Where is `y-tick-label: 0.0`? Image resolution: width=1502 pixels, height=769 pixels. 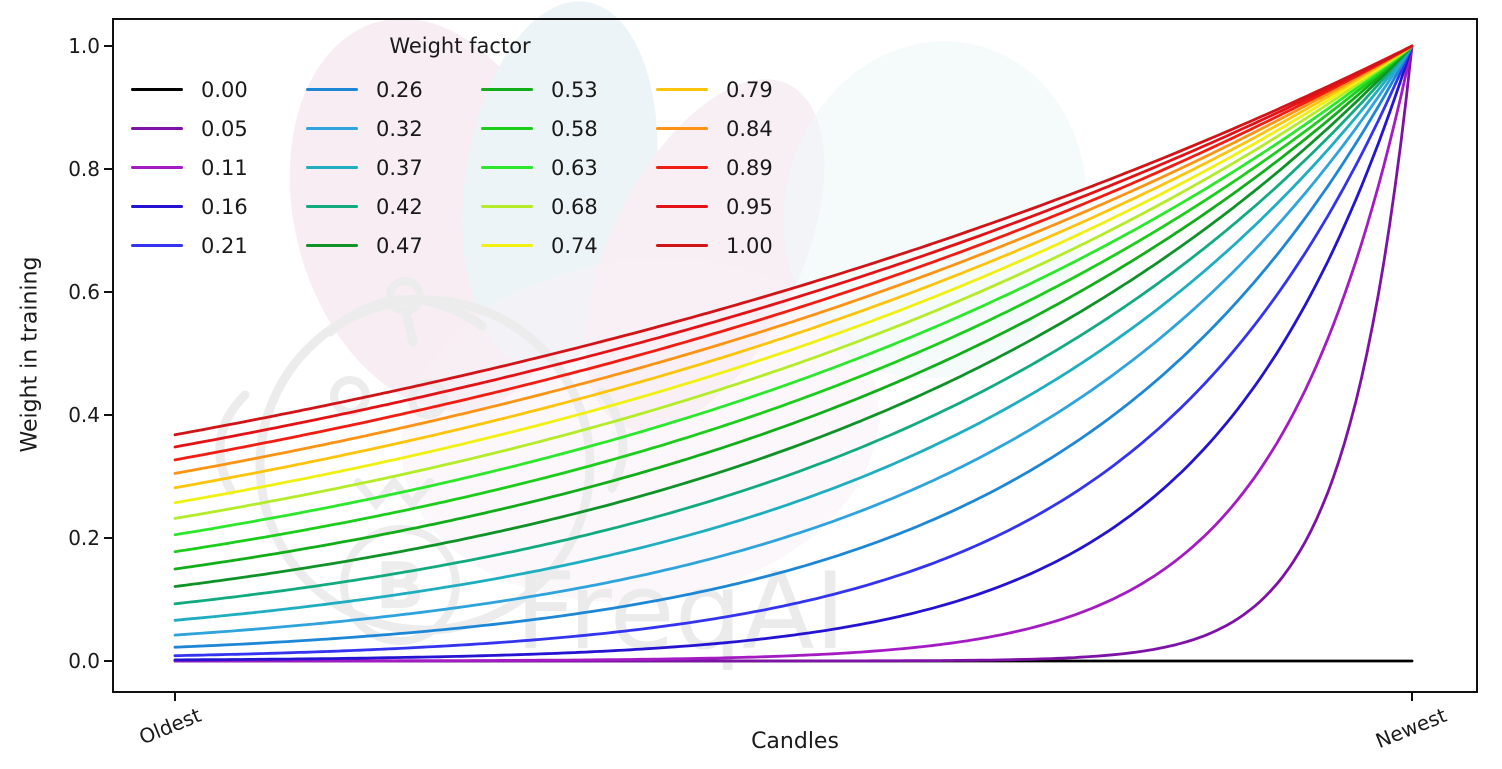 y-tick-label: 0.0 is located at coordinates (84, 661).